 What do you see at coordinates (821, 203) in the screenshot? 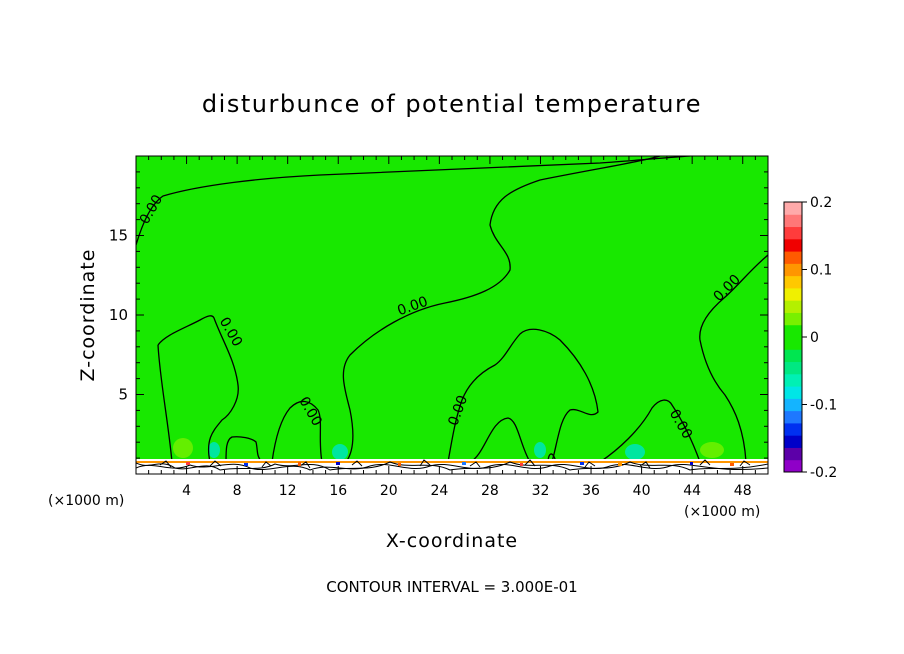
I see `colorbar-tick-label: 0.2` at bounding box center [821, 203].